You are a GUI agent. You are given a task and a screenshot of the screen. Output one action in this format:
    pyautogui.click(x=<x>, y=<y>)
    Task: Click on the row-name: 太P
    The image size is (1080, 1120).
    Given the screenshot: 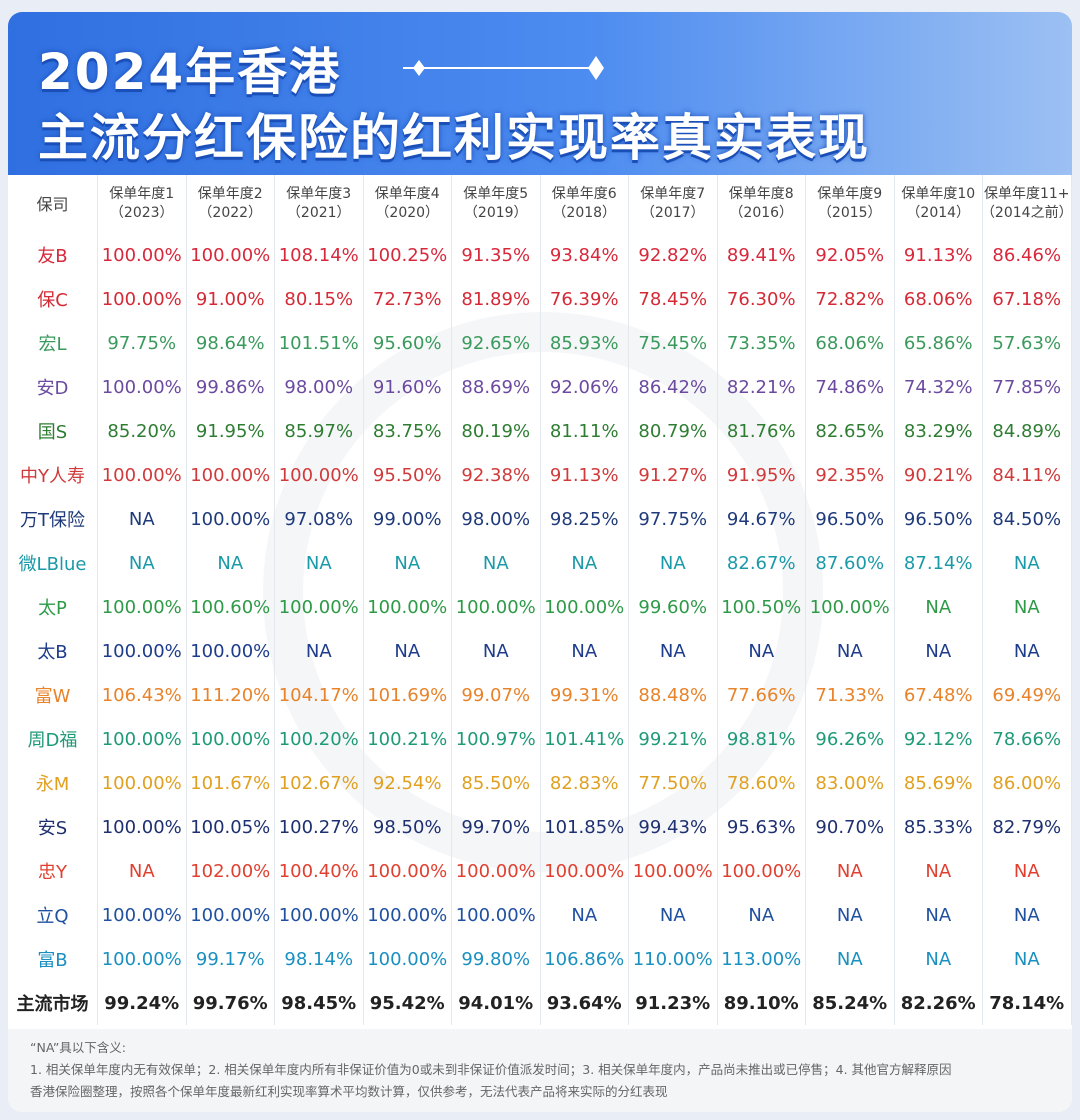 What is the action you would take?
    pyautogui.click(x=53, y=607)
    